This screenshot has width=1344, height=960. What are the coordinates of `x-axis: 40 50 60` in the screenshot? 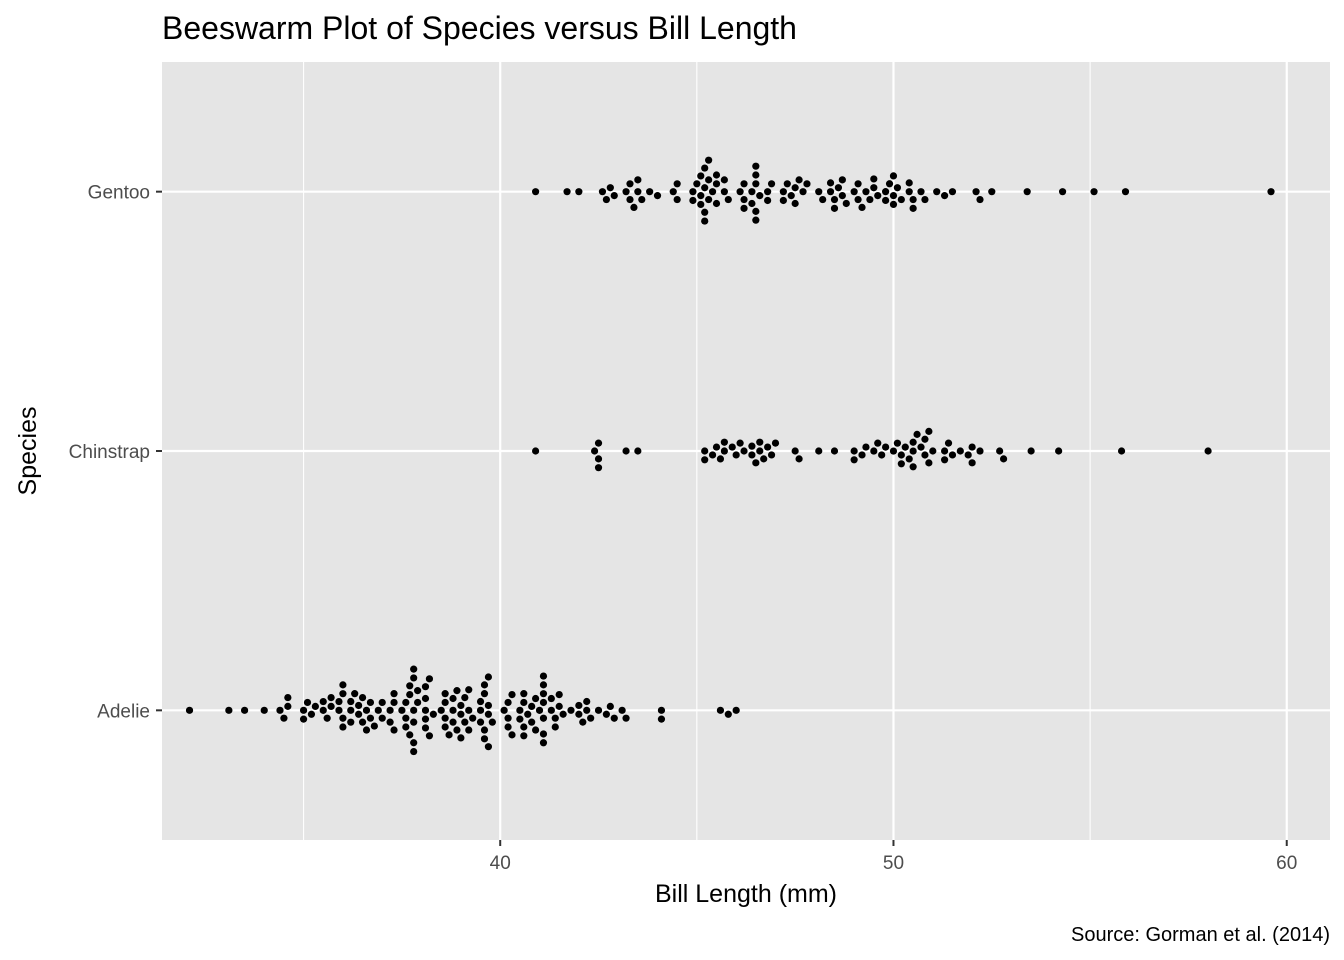 It's located at (893, 857).